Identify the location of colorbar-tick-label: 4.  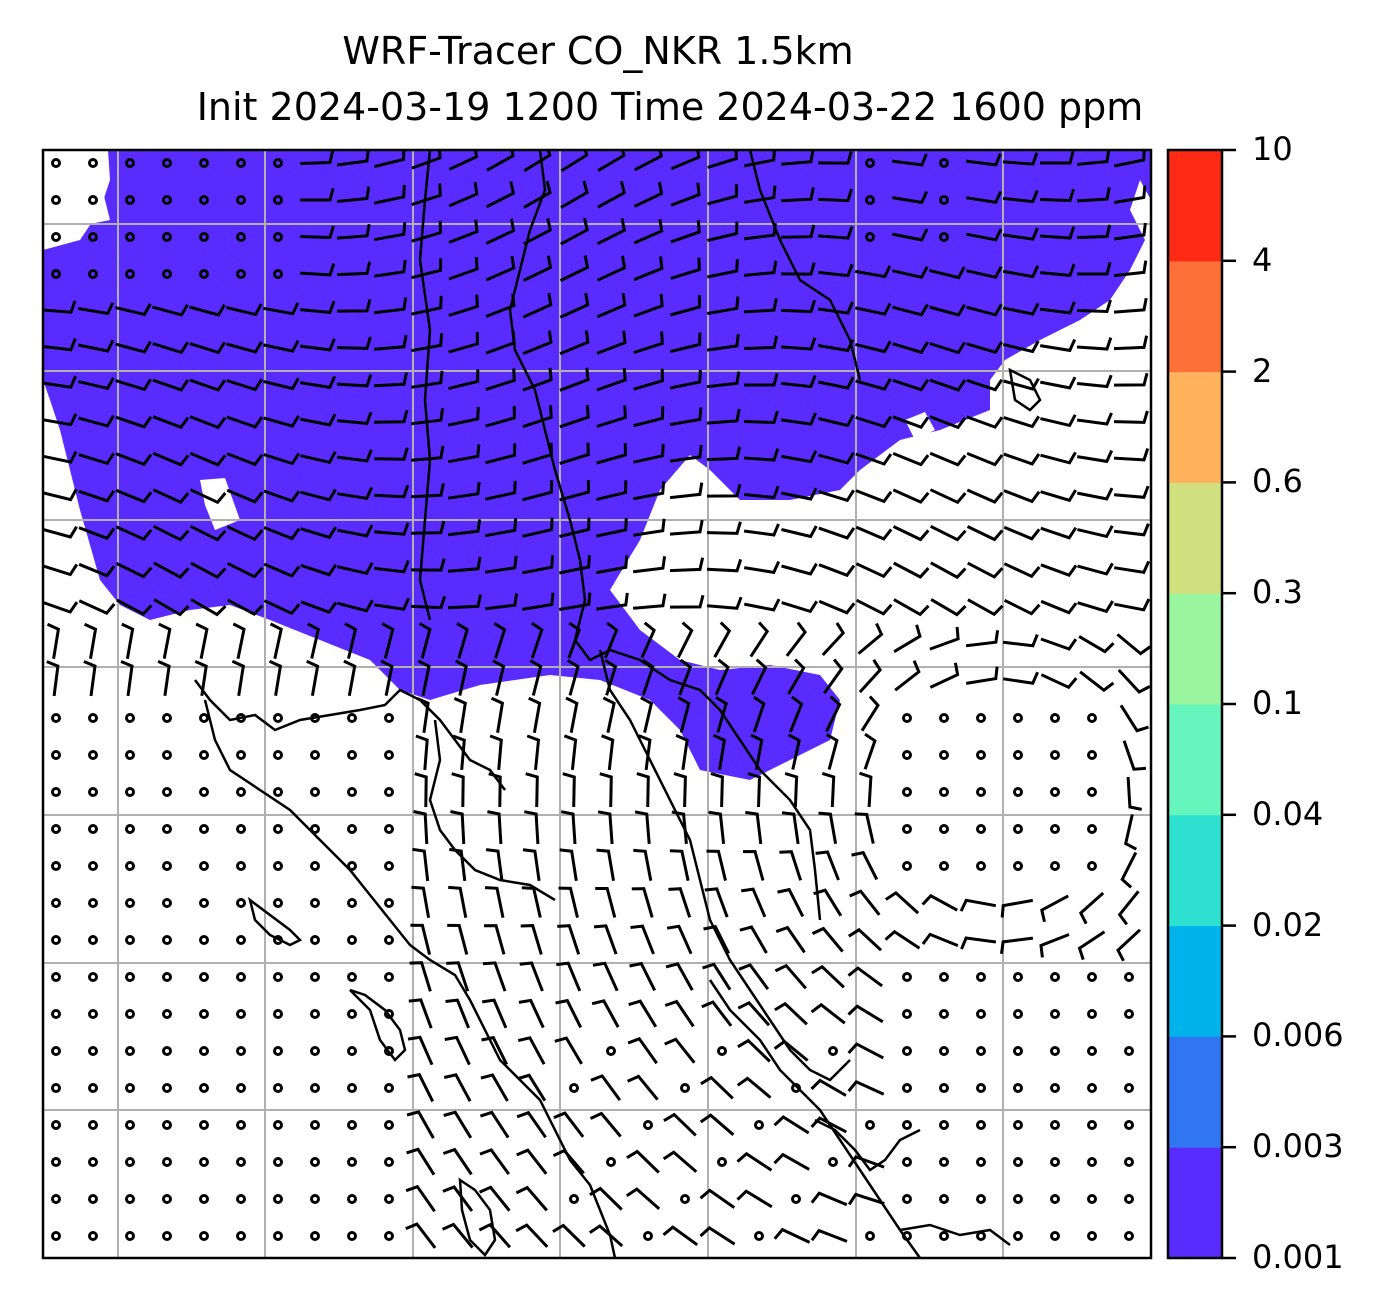
(1262, 259).